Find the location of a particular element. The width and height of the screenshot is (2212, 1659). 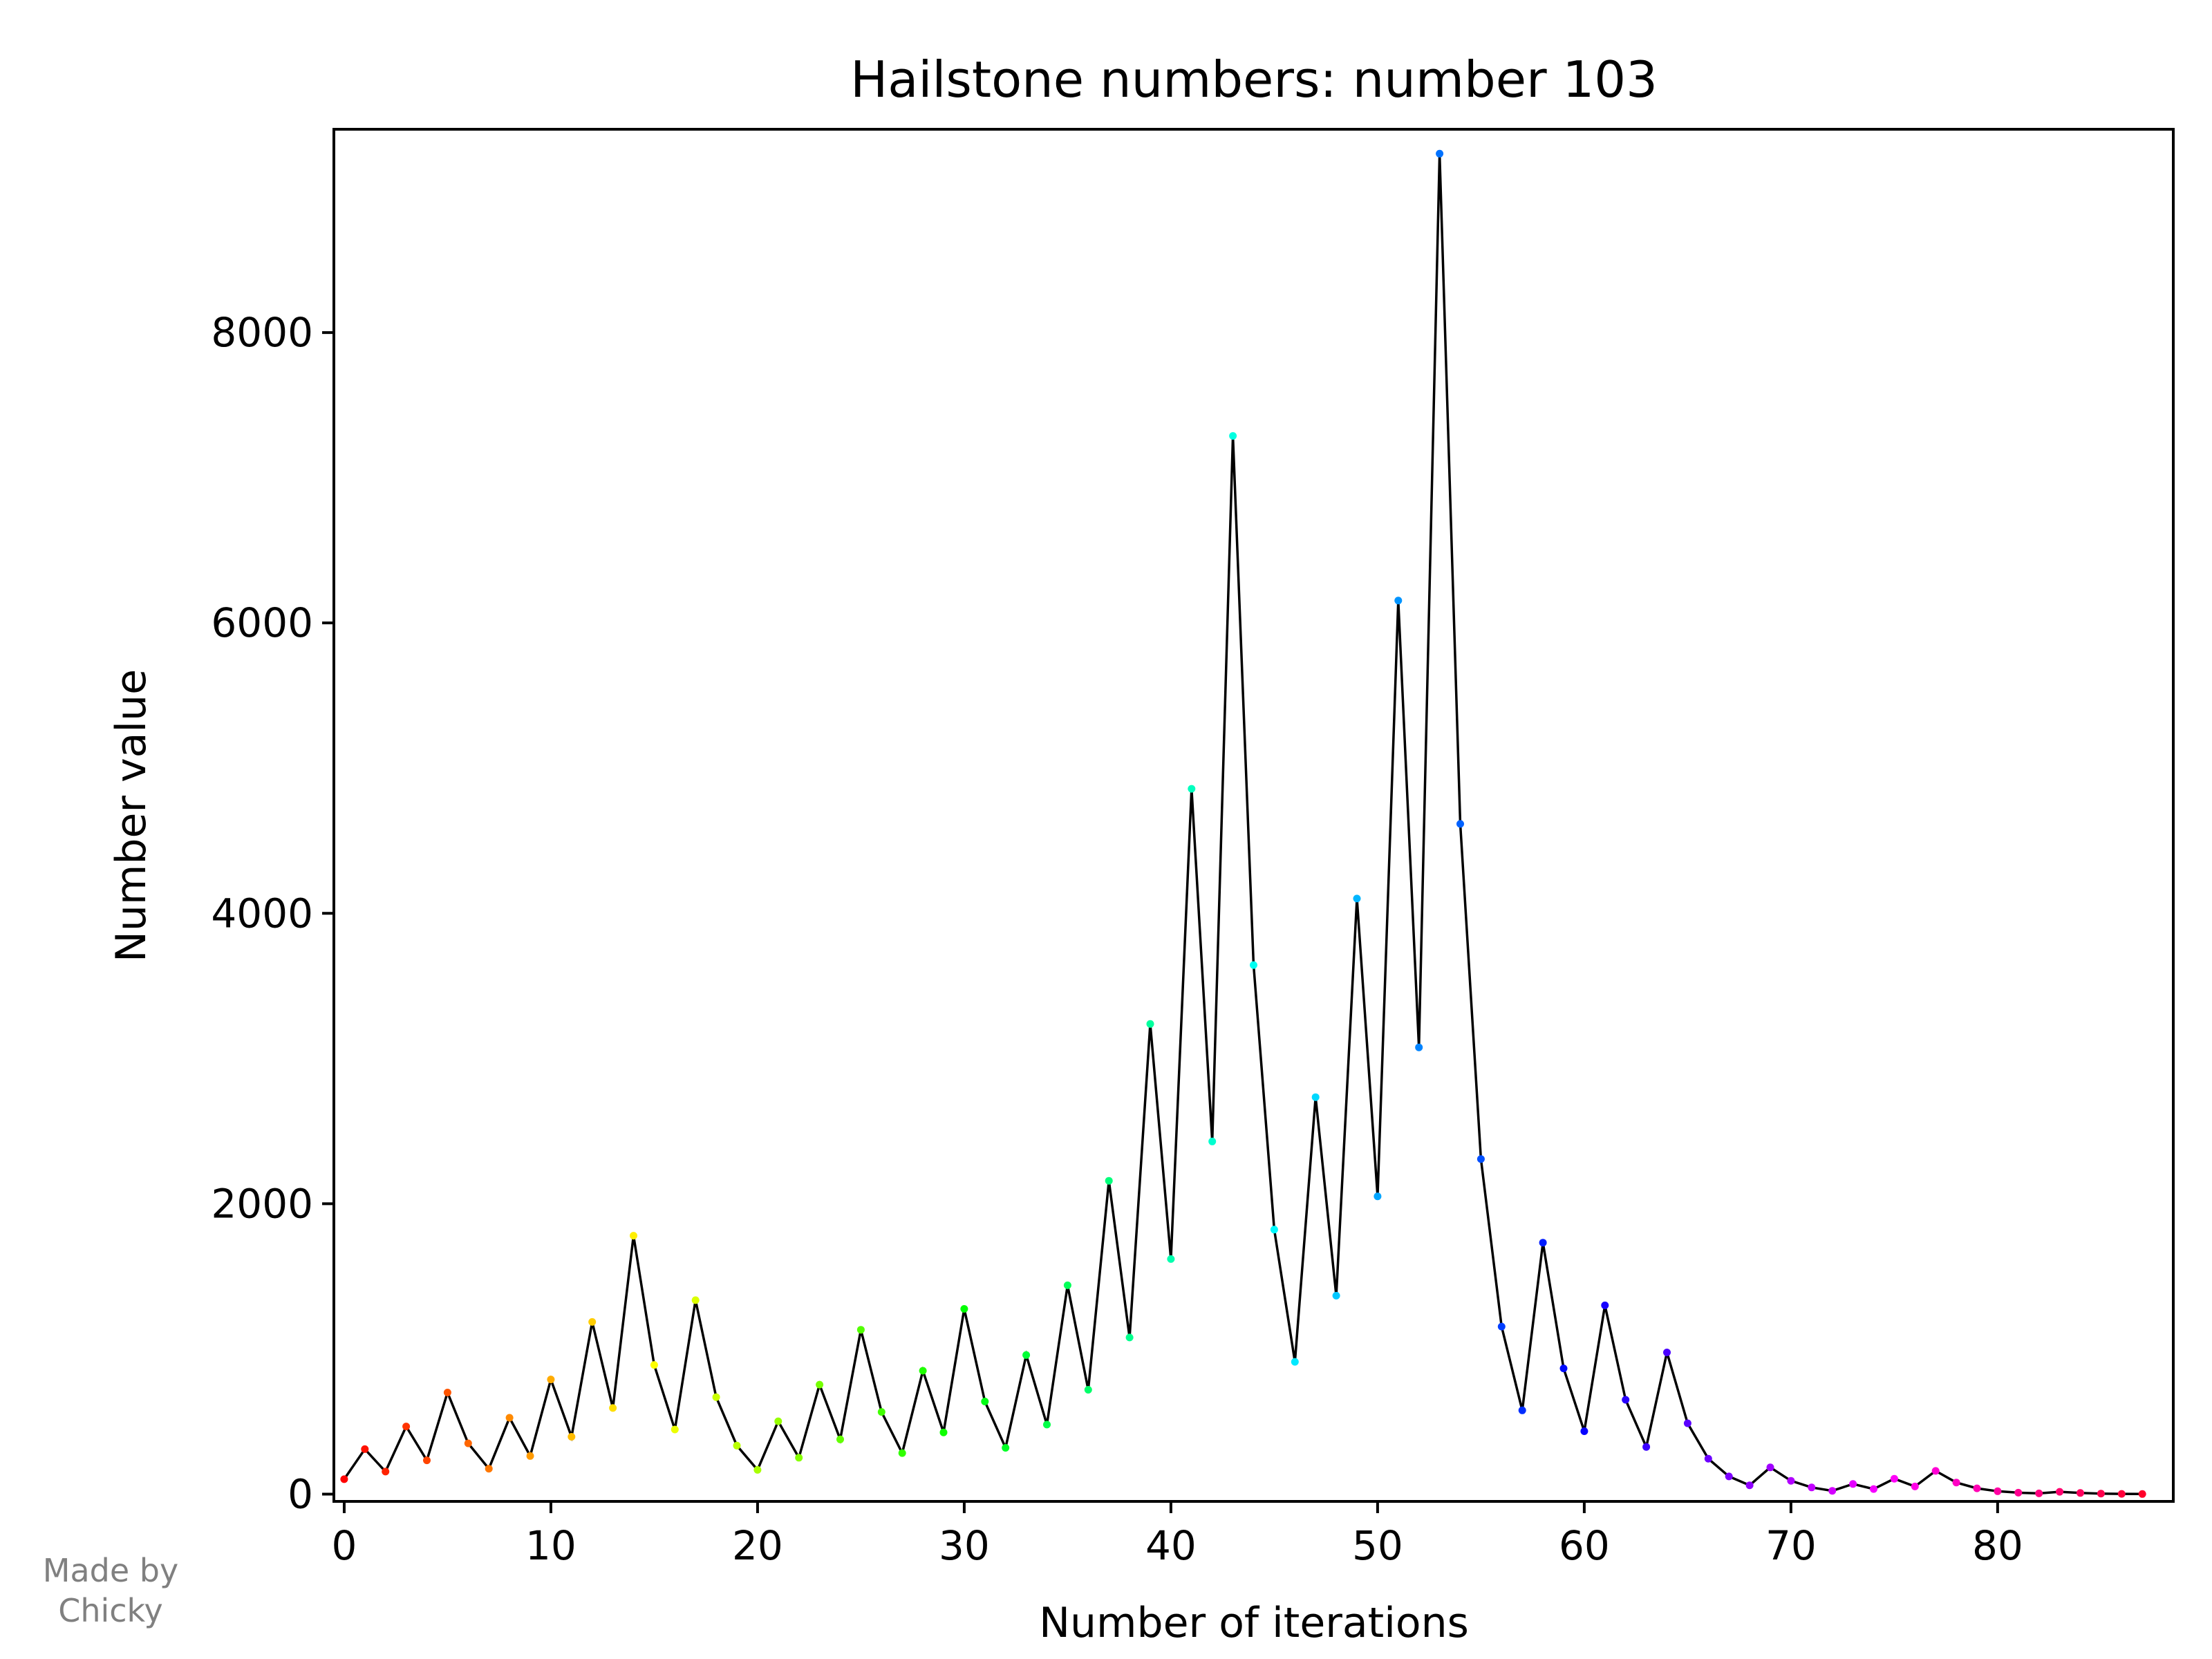

x-tick-label: 0 is located at coordinates (344, 1545).